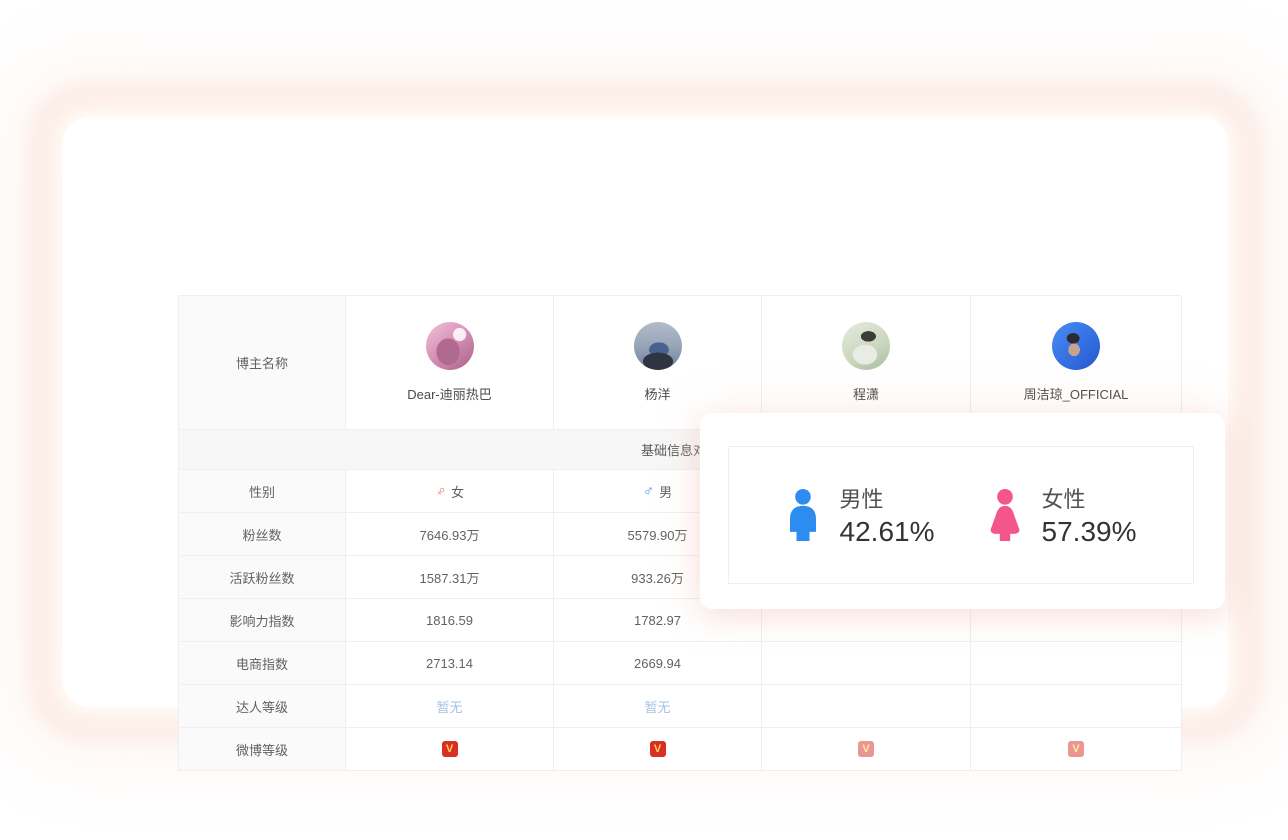  Describe the element at coordinates (1076, 346) in the screenshot. I see `avatar-zhoujieqiong` at that location.